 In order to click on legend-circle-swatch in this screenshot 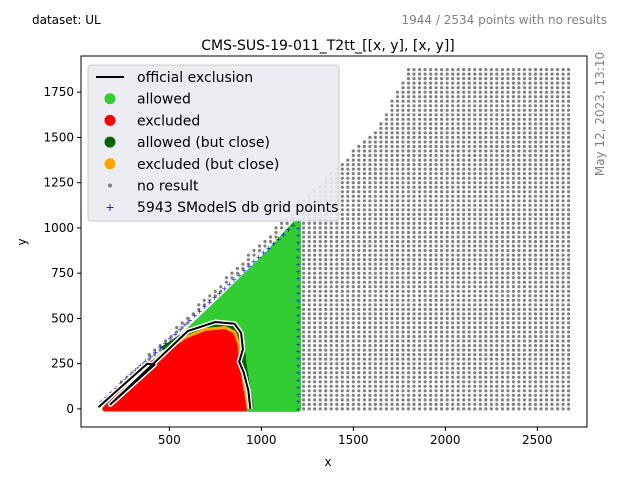, I will do `click(110, 164)`.